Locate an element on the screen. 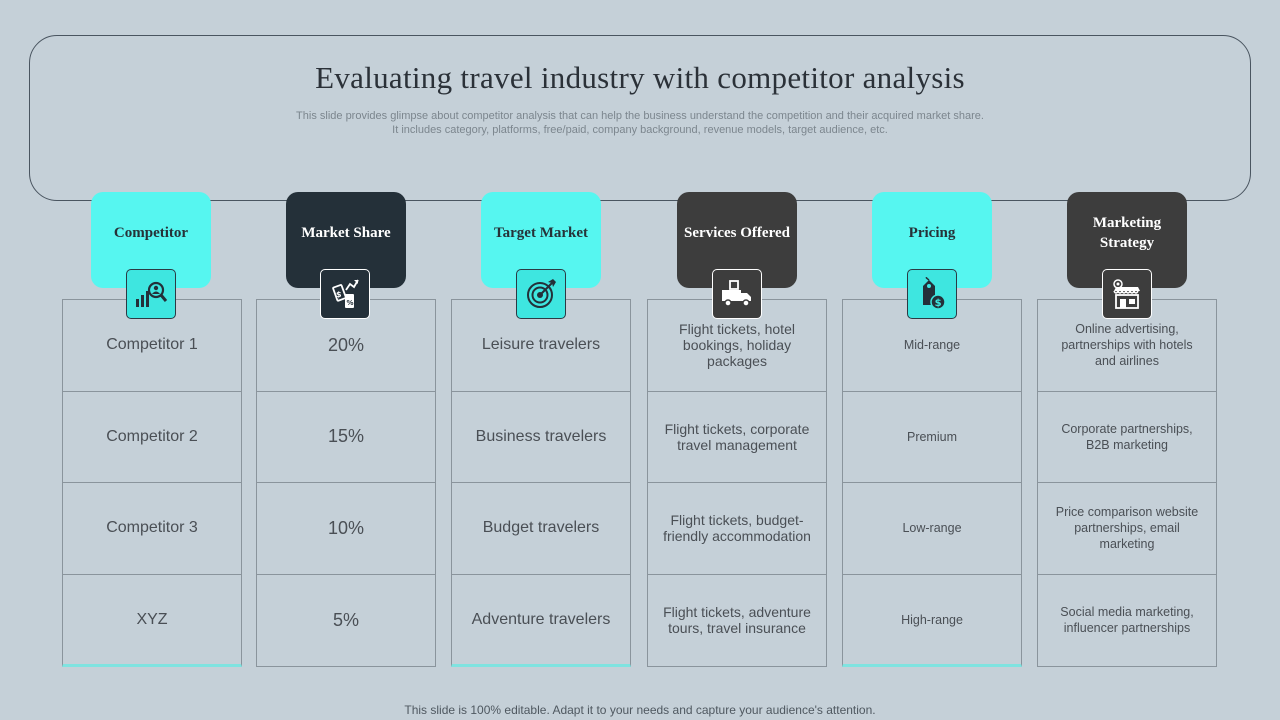 This screenshot has height=720, width=1280. table-cell: 15% is located at coordinates (346, 437).